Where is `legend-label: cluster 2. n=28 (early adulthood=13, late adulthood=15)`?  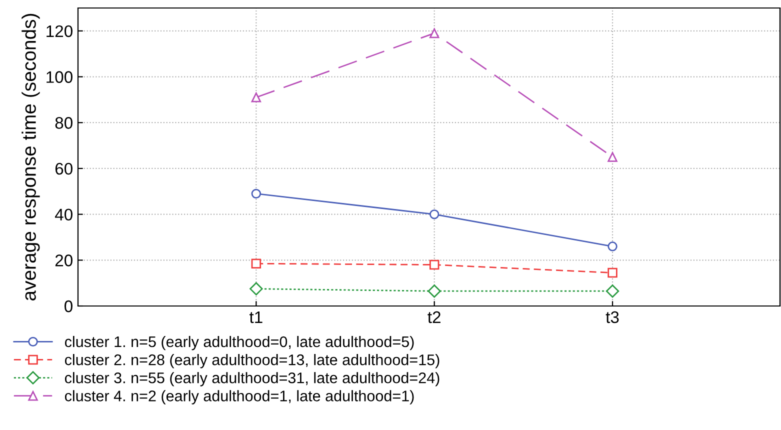 legend-label: cluster 2. n=28 (early adulthood=13, late adulthood=15) is located at coordinates (252, 361).